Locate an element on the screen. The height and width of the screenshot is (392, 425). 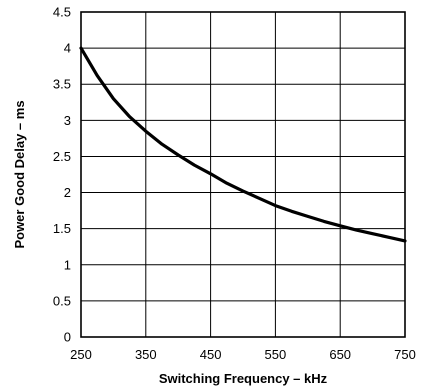
x-axis-label: Switching Frequency – kHz is located at coordinates (243, 378).